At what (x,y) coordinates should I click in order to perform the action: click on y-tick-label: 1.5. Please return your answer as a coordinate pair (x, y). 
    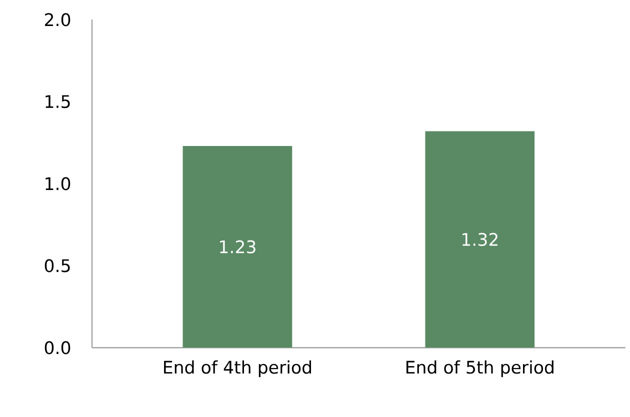
    Looking at the image, I should click on (58, 101).